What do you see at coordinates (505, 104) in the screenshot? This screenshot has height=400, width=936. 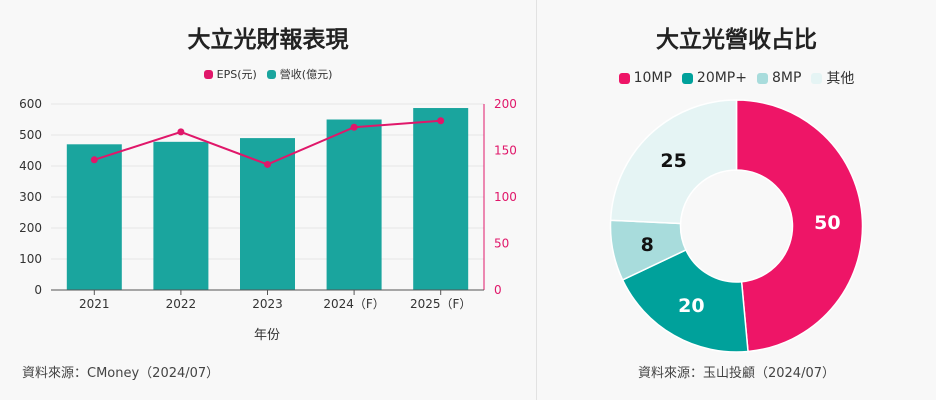 I see `y-right-tick-label: 200` at bounding box center [505, 104].